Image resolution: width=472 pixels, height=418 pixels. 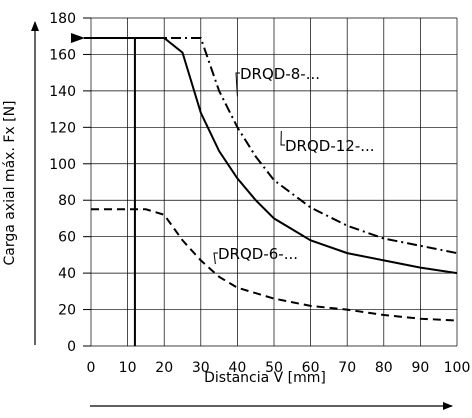 I want to click on x-tick-label: 50, so click(x=274, y=368).